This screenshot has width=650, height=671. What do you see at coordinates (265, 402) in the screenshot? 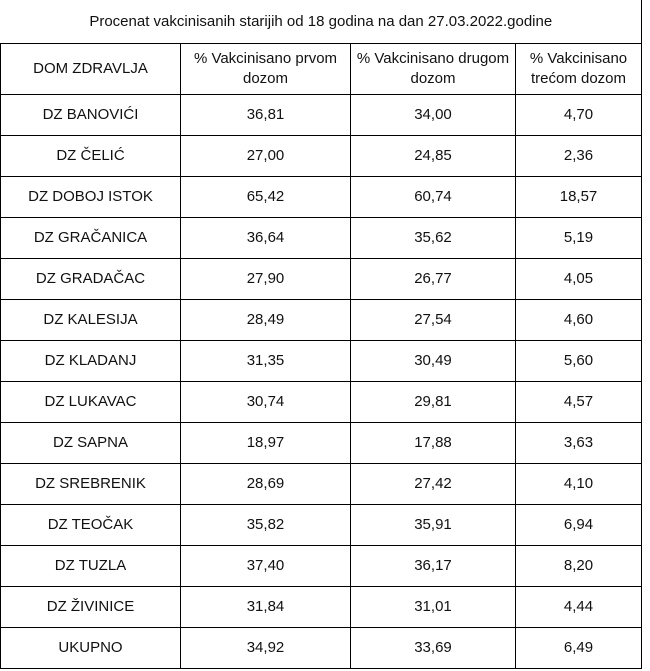
I see `percentage-cell: 30,74` at bounding box center [265, 402].